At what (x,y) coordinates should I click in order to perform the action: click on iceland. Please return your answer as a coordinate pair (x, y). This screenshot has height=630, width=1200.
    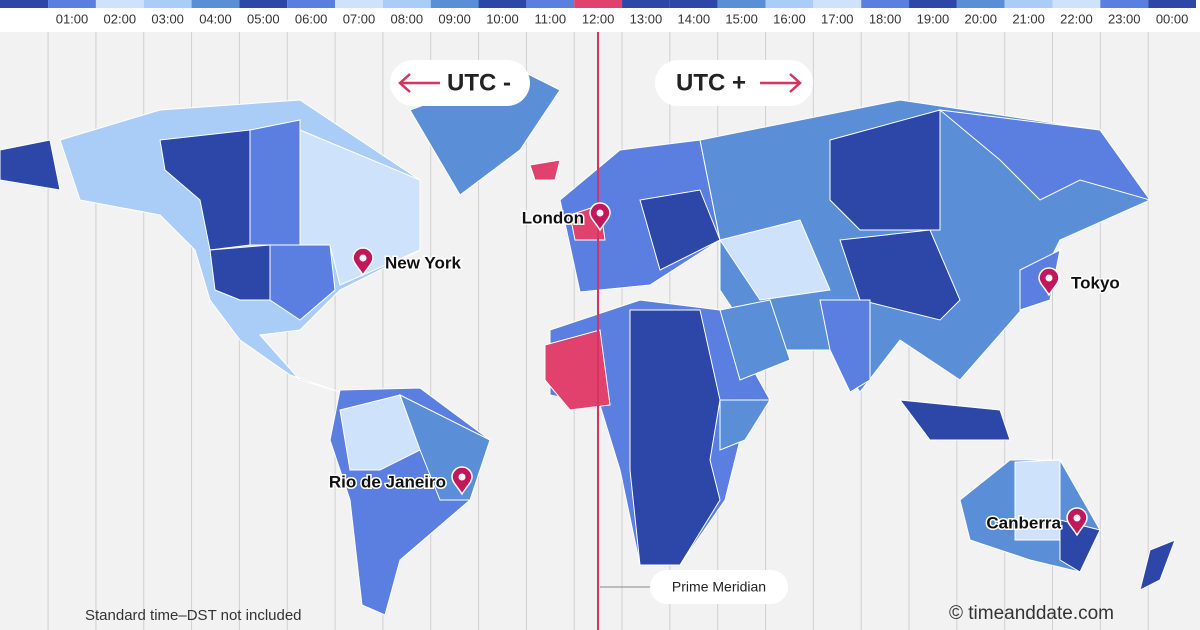
    Looking at the image, I should click on (545, 170).